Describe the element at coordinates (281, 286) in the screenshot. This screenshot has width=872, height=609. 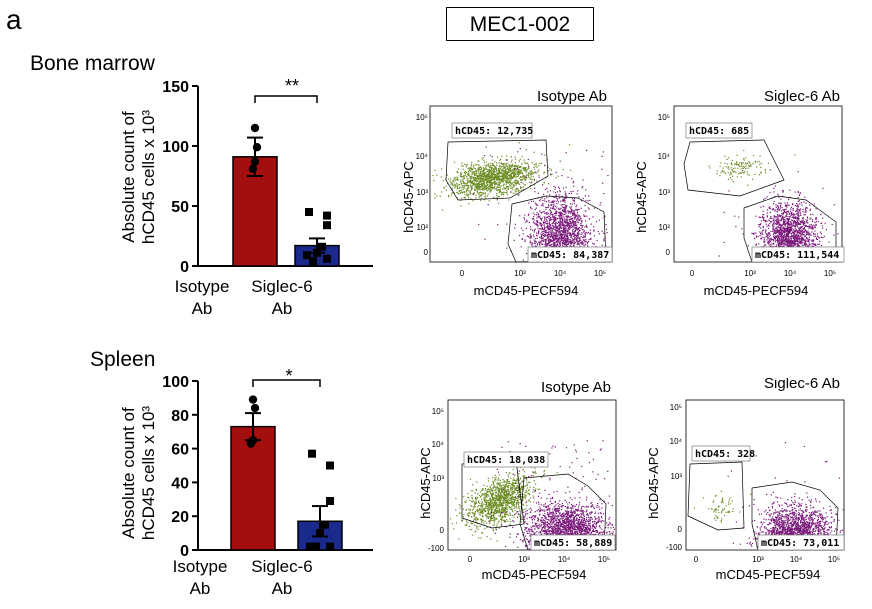
I see `x-tick-label-siglec-1: Siglec-6` at that location.